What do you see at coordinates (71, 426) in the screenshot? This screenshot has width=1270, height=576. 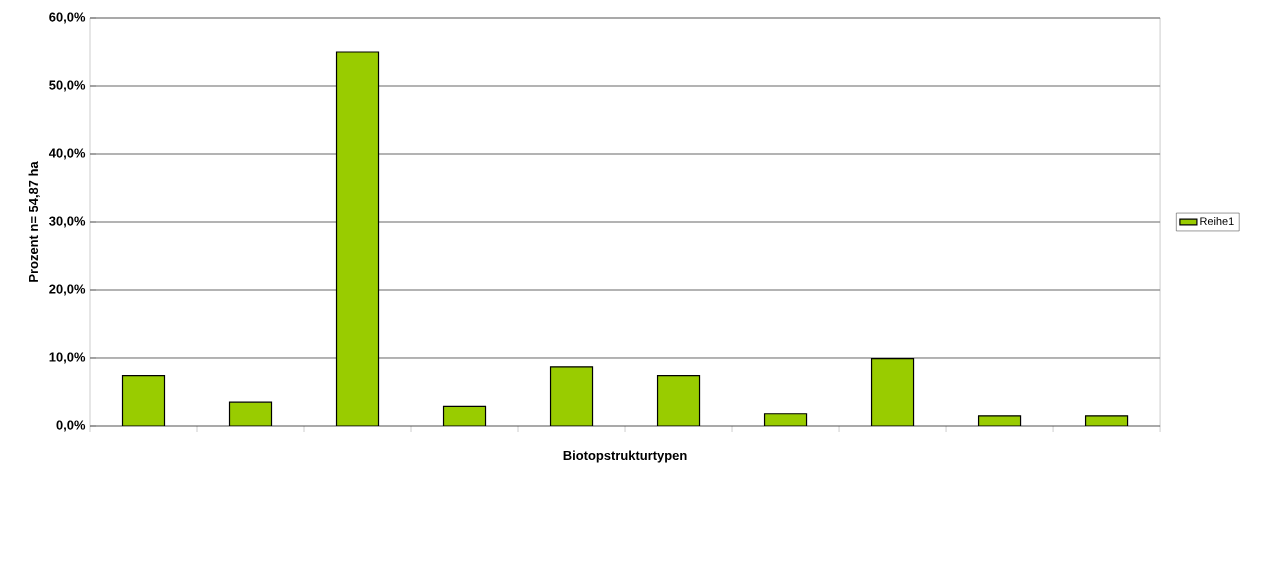 I see `y-tick-label: 0,0%` at bounding box center [71, 426].